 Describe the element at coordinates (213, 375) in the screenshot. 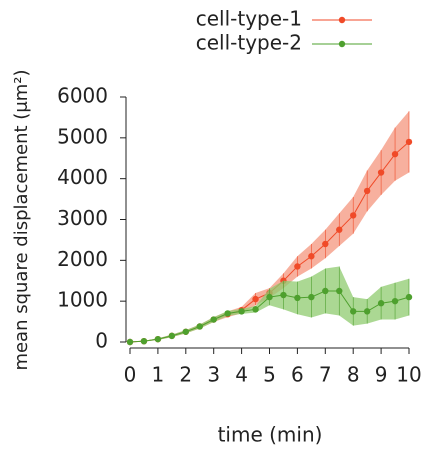

I see `x-tick-label: 3` at that location.